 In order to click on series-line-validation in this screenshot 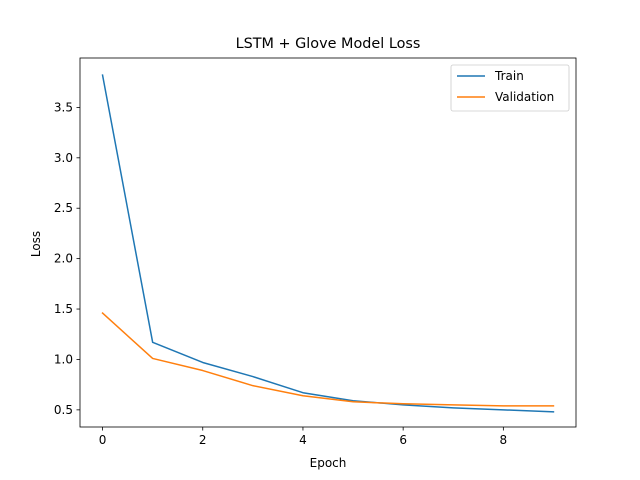, I will do `click(328, 359)`.